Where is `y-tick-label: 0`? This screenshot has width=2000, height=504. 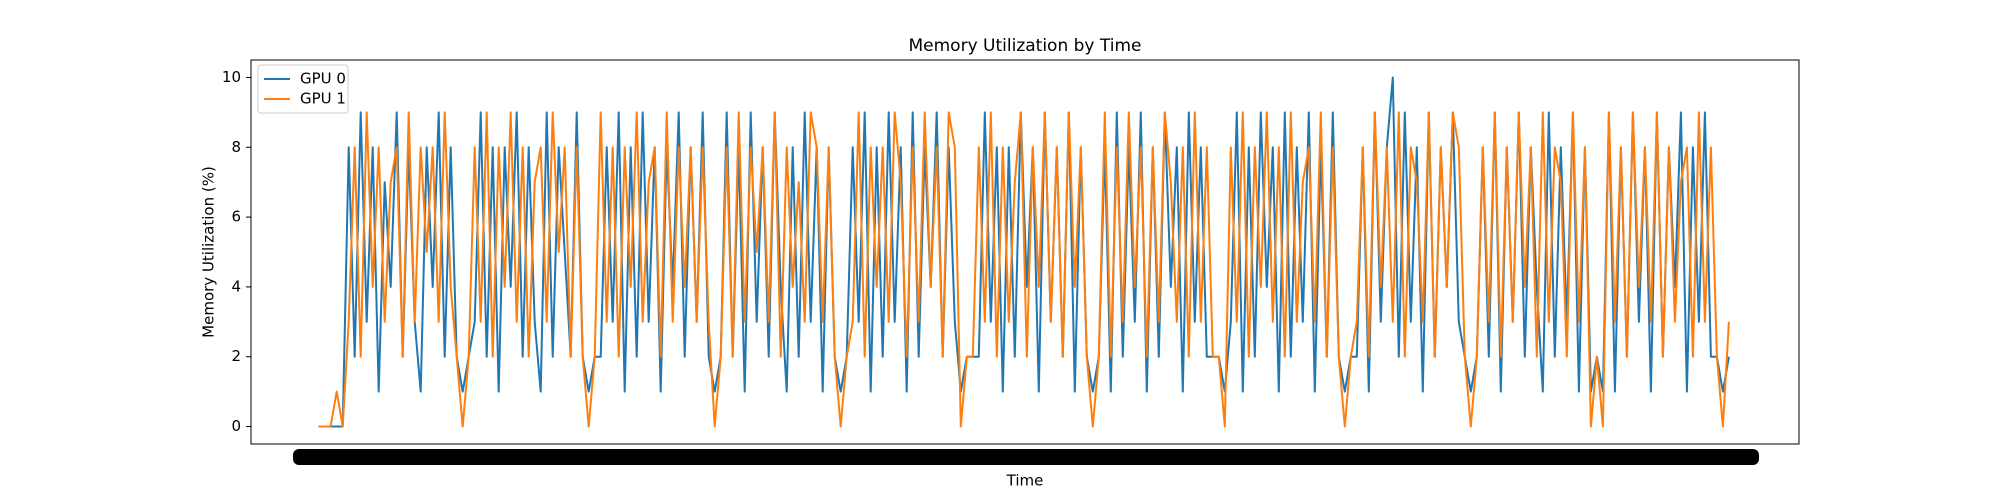
y-tick-label: 0 is located at coordinates (236, 426).